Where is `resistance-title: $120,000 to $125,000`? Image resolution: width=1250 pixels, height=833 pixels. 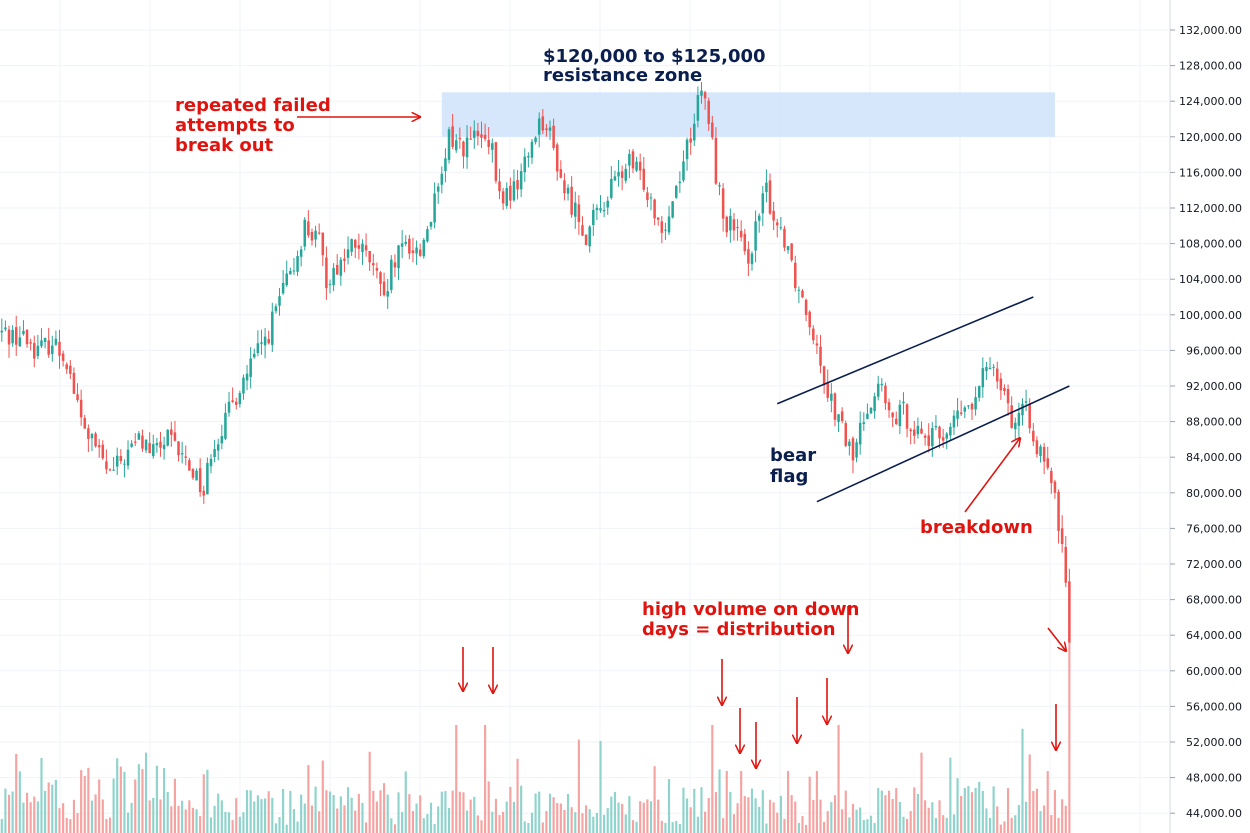
resistance-title: $120,000 to $125,000 is located at coordinates (654, 56).